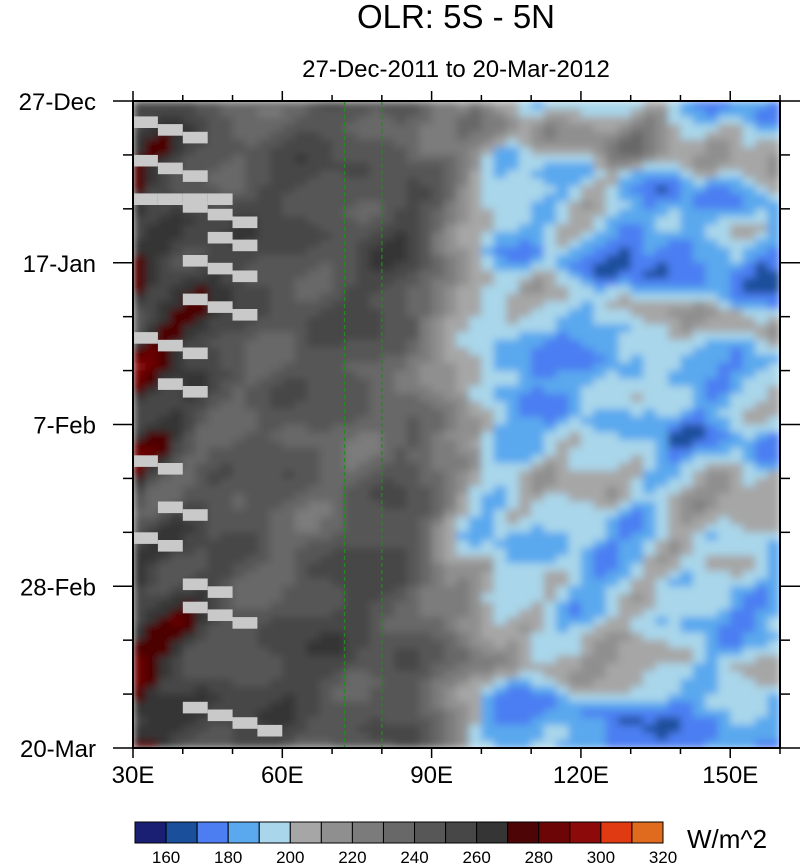  I want to click on colorbar-label: 180, so click(228, 855).